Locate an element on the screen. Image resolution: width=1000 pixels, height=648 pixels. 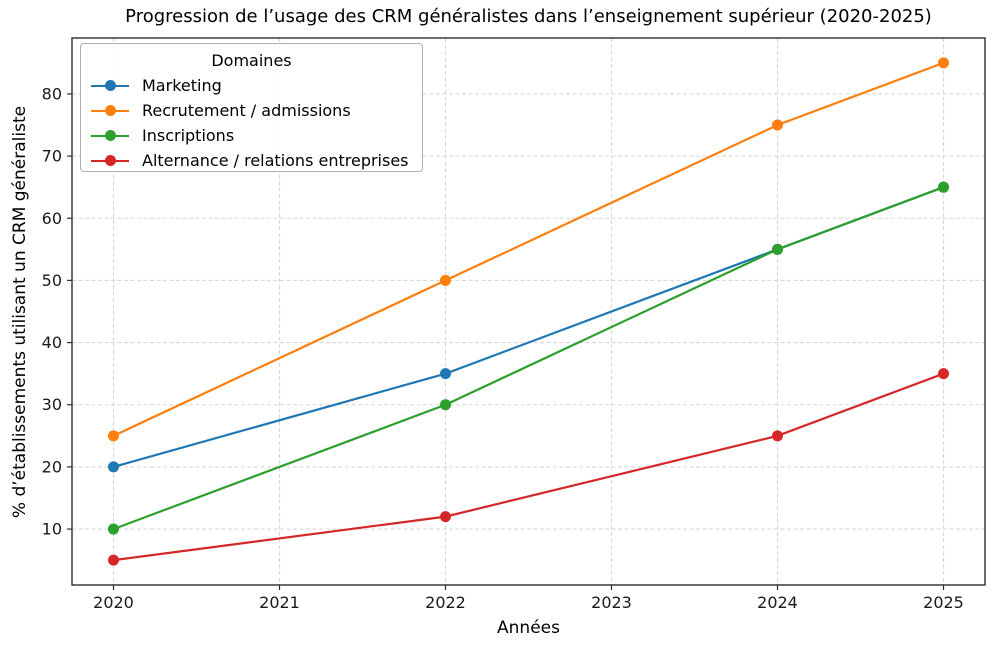
x-tick-label: 2024 is located at coordinates (777, 602).